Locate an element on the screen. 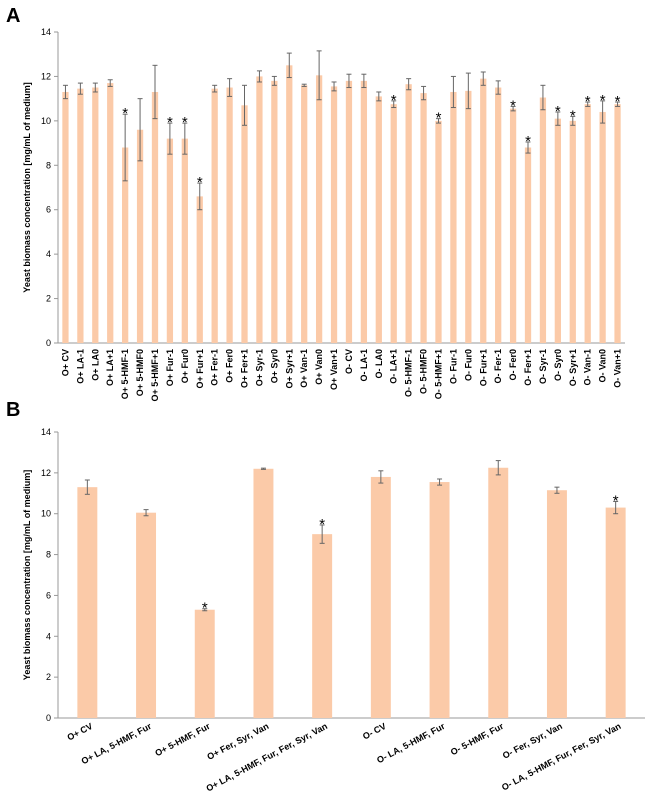  x-tick-label: O- Fer0 is located at coordinates (513, 365).